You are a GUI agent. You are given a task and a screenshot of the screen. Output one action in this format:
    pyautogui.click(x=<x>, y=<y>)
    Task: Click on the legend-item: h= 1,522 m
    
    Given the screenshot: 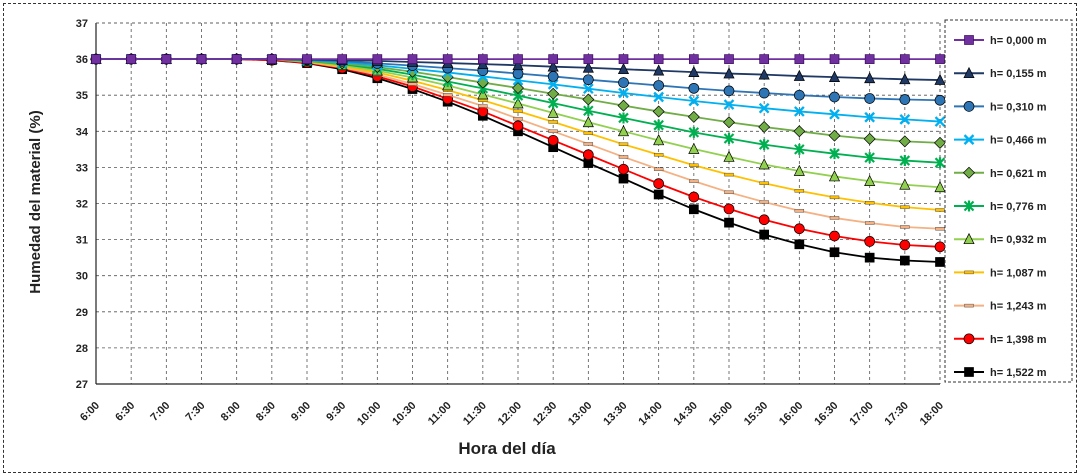 What is the action you would take?
    pyautogui.click(x=1000, y=373)
    